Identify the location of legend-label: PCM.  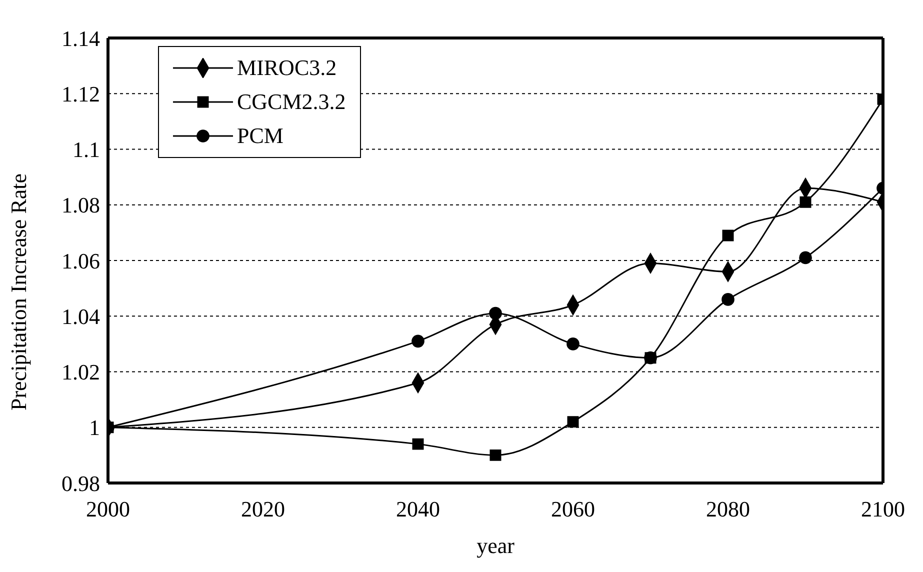
(260, 136).